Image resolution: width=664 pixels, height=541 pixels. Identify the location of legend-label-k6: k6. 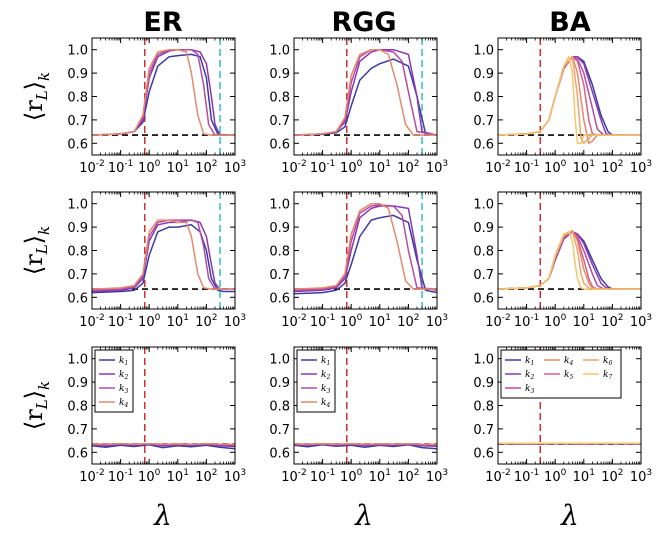
(607, 361).